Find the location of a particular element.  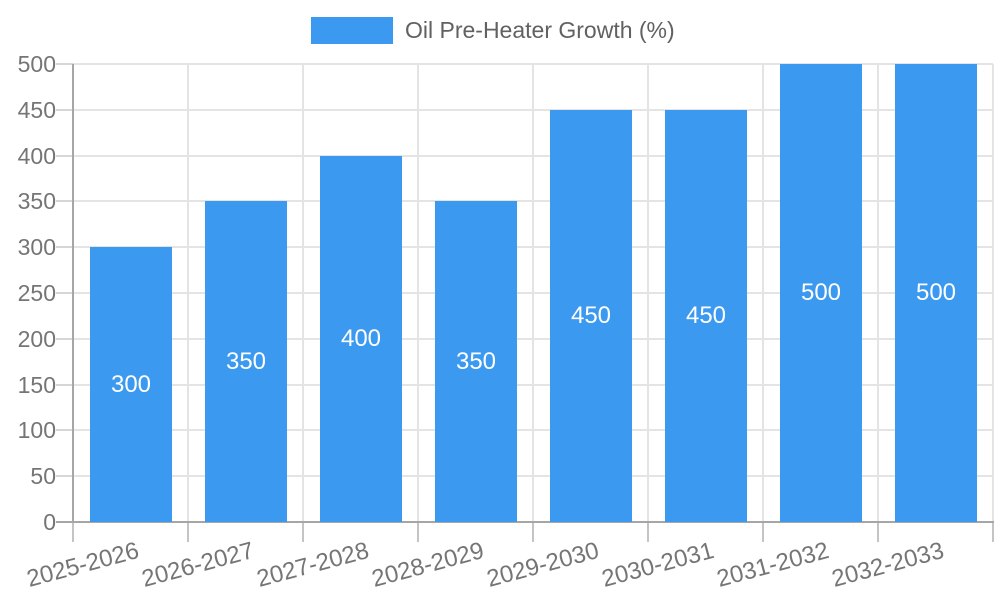

bar-value-label: 400 is located at coordinates (361, 338).